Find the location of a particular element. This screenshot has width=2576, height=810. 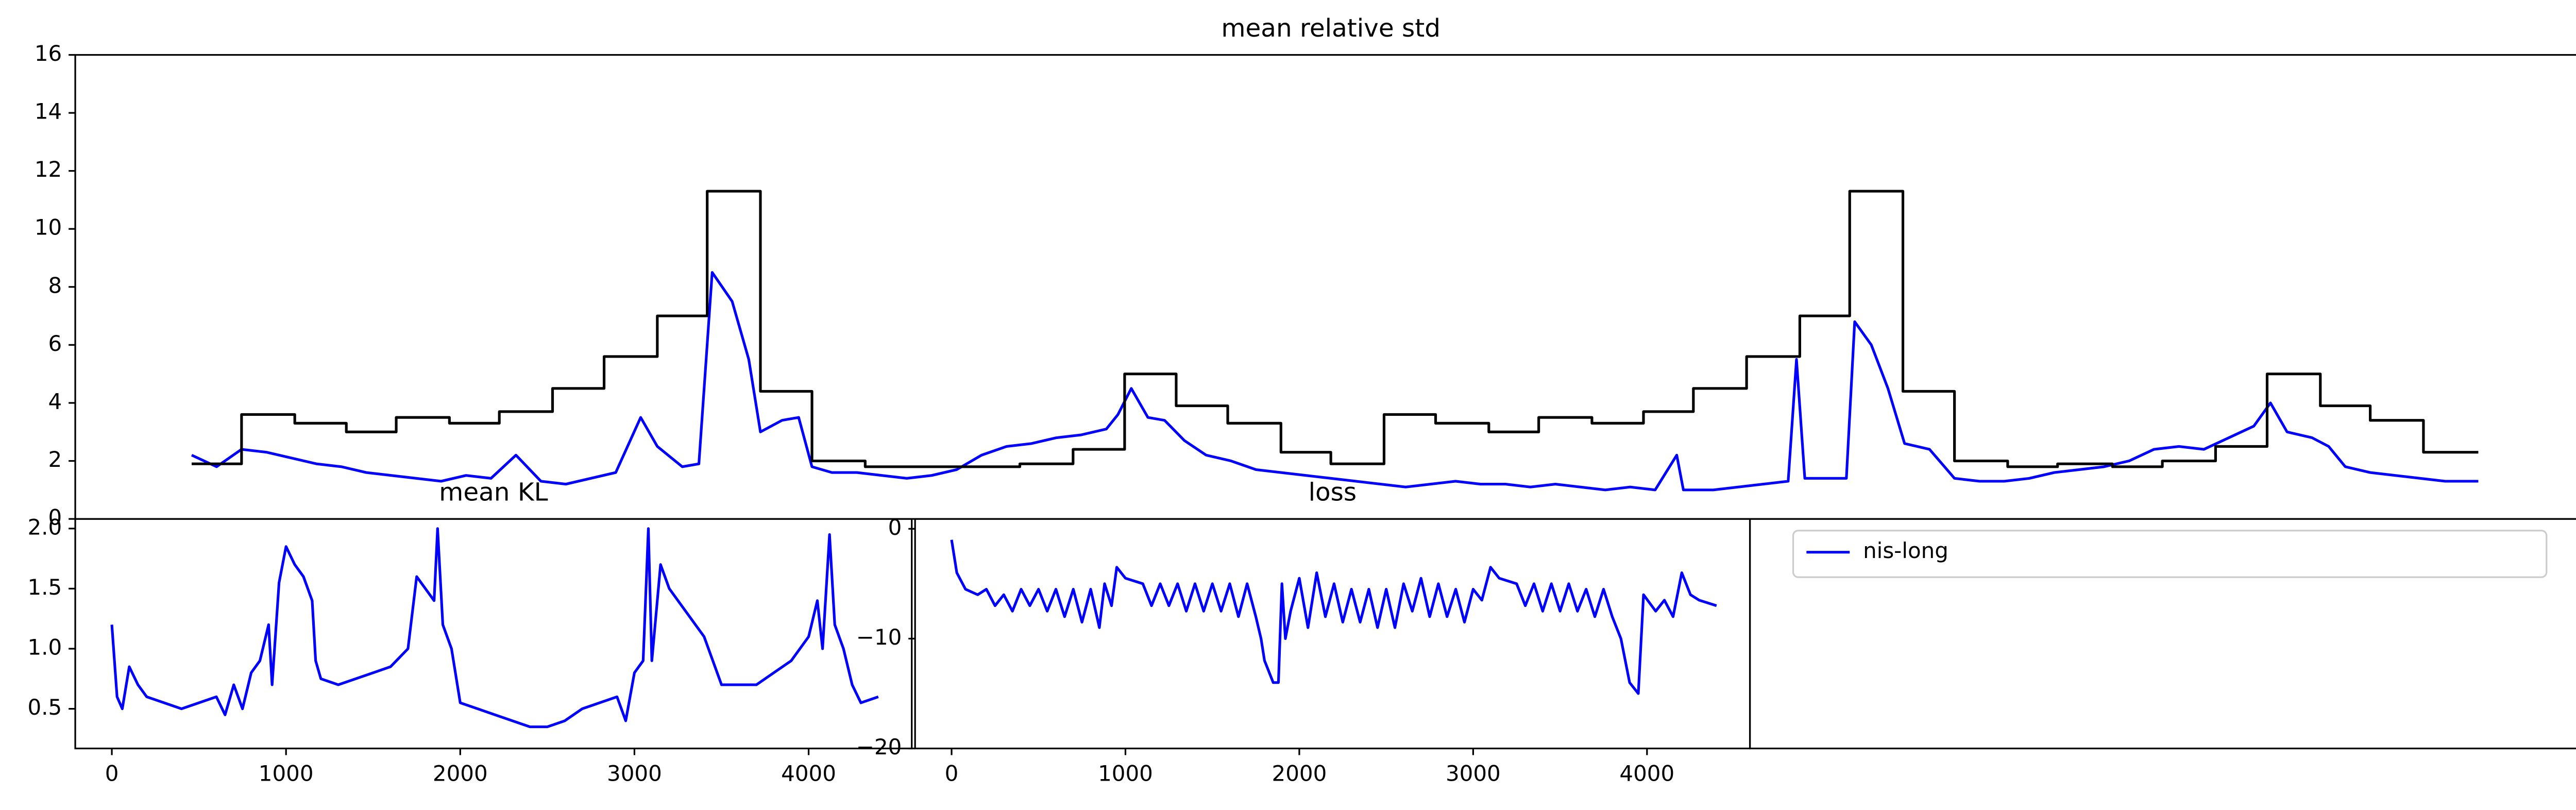

legend-box is located at coordinates (2170, 554).